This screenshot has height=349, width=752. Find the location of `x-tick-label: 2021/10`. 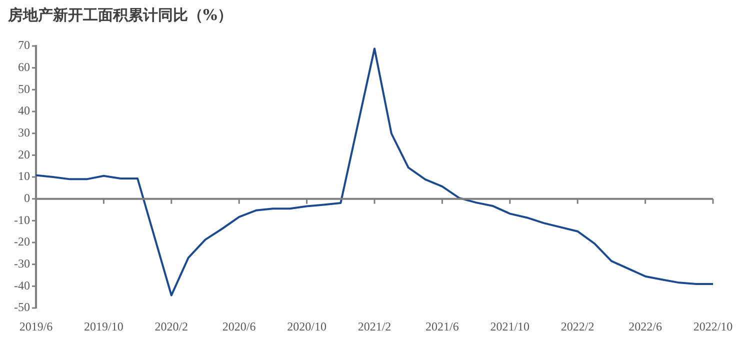

x-tick-label: 2021/10 is located at coordinates (510, 326).